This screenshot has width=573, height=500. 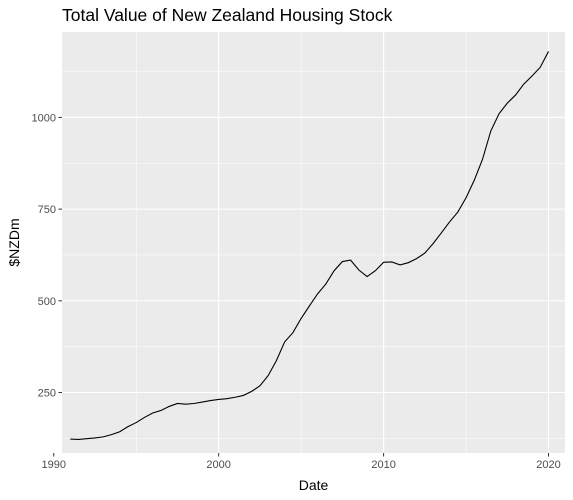 I want to click on x-axis-title: Date, so click(x=314, y=485).